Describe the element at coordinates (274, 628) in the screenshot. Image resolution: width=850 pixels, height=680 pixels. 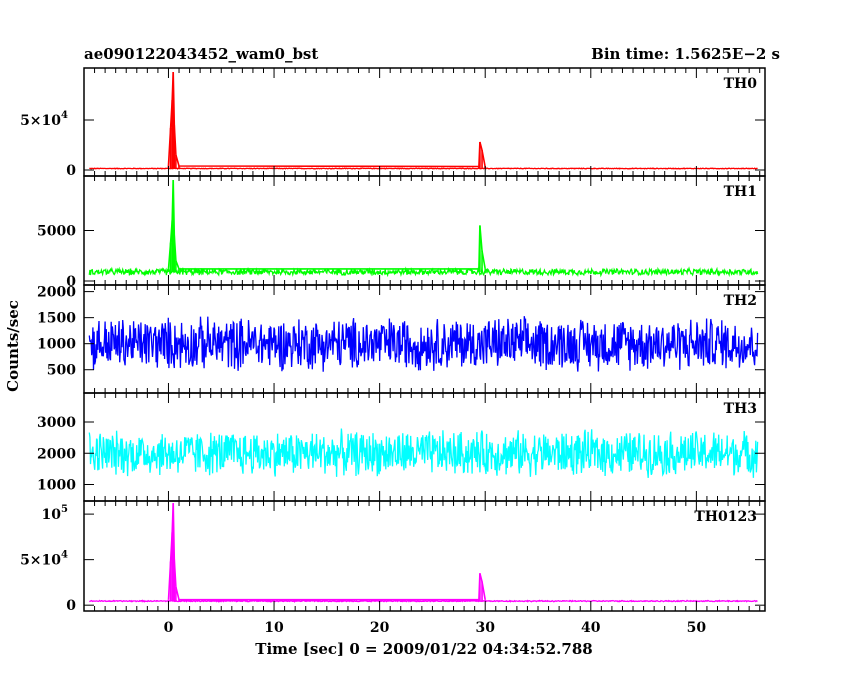
I see `x-tick-label: 10` at that location.